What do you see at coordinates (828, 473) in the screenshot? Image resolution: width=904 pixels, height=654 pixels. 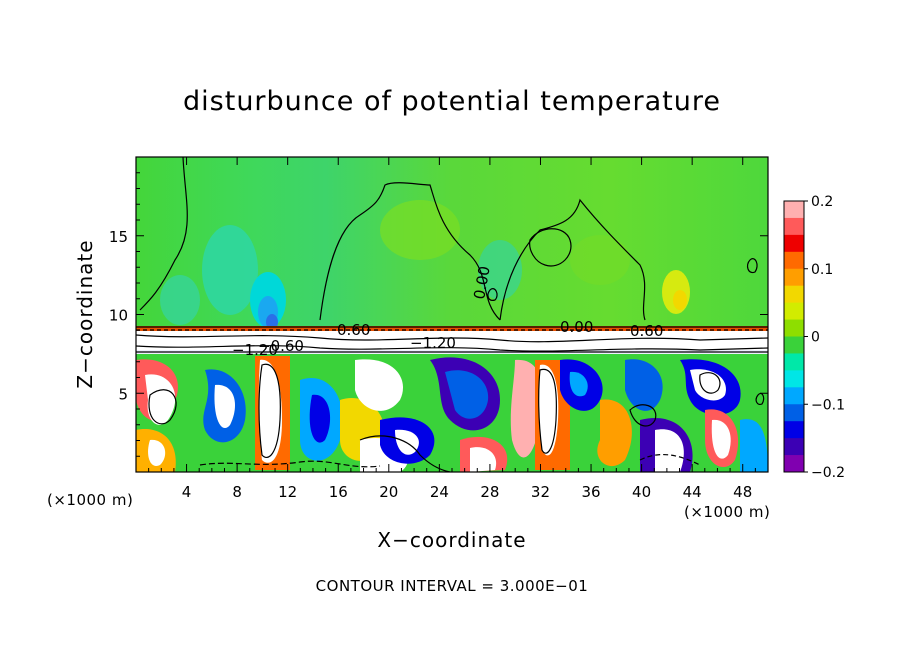 I see `colorbar-tick-label: −0.2` at bounding box center [828, 473].